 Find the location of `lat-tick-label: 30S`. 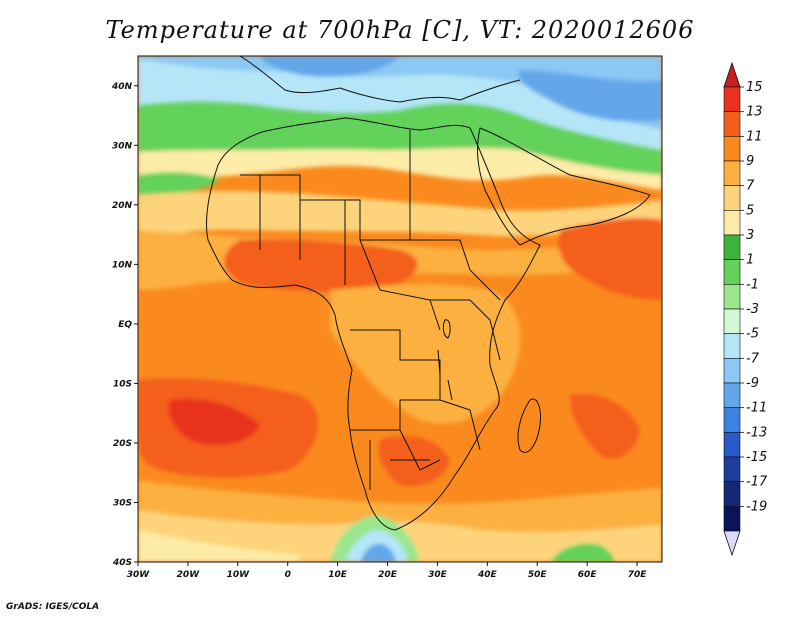

lat-tick-label: 30S is located at coordinates (122, 503).